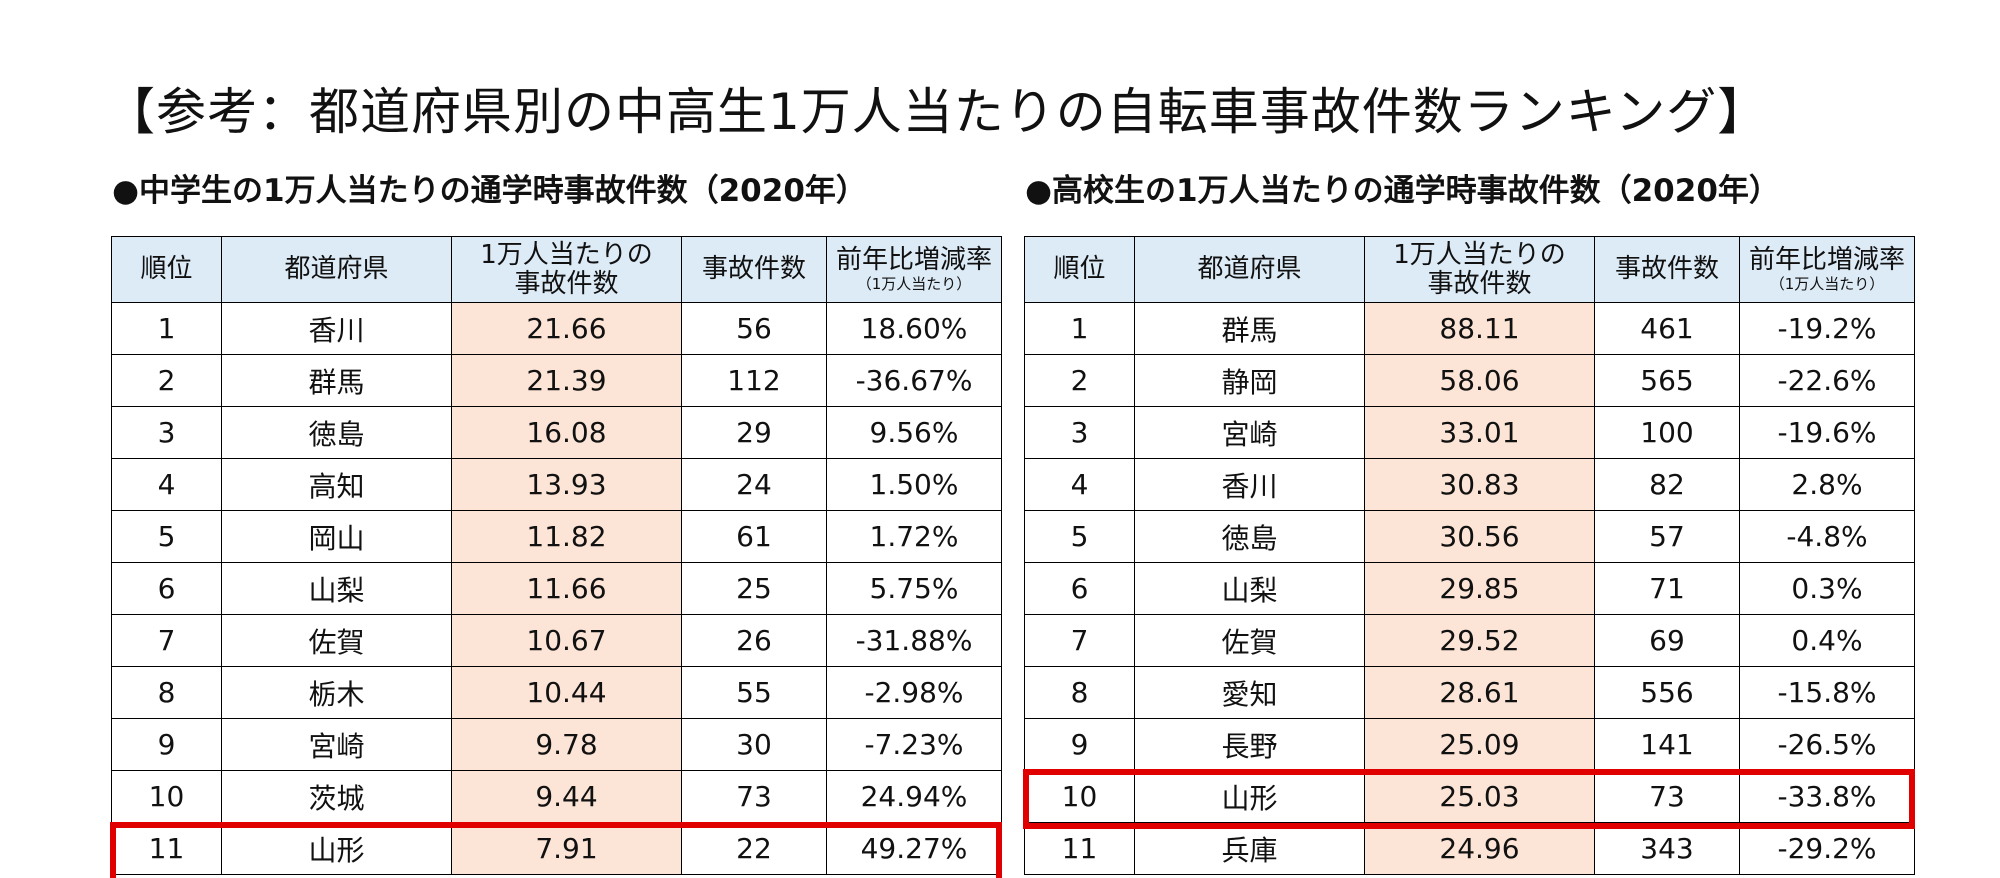 Image resolution: width=2000 pixels, height=878 pixels. What do you see at coordinates (1479, 536) in the screenshot?
I see `per-10k-cell: 30.56` at bounding box center [1479, 536].